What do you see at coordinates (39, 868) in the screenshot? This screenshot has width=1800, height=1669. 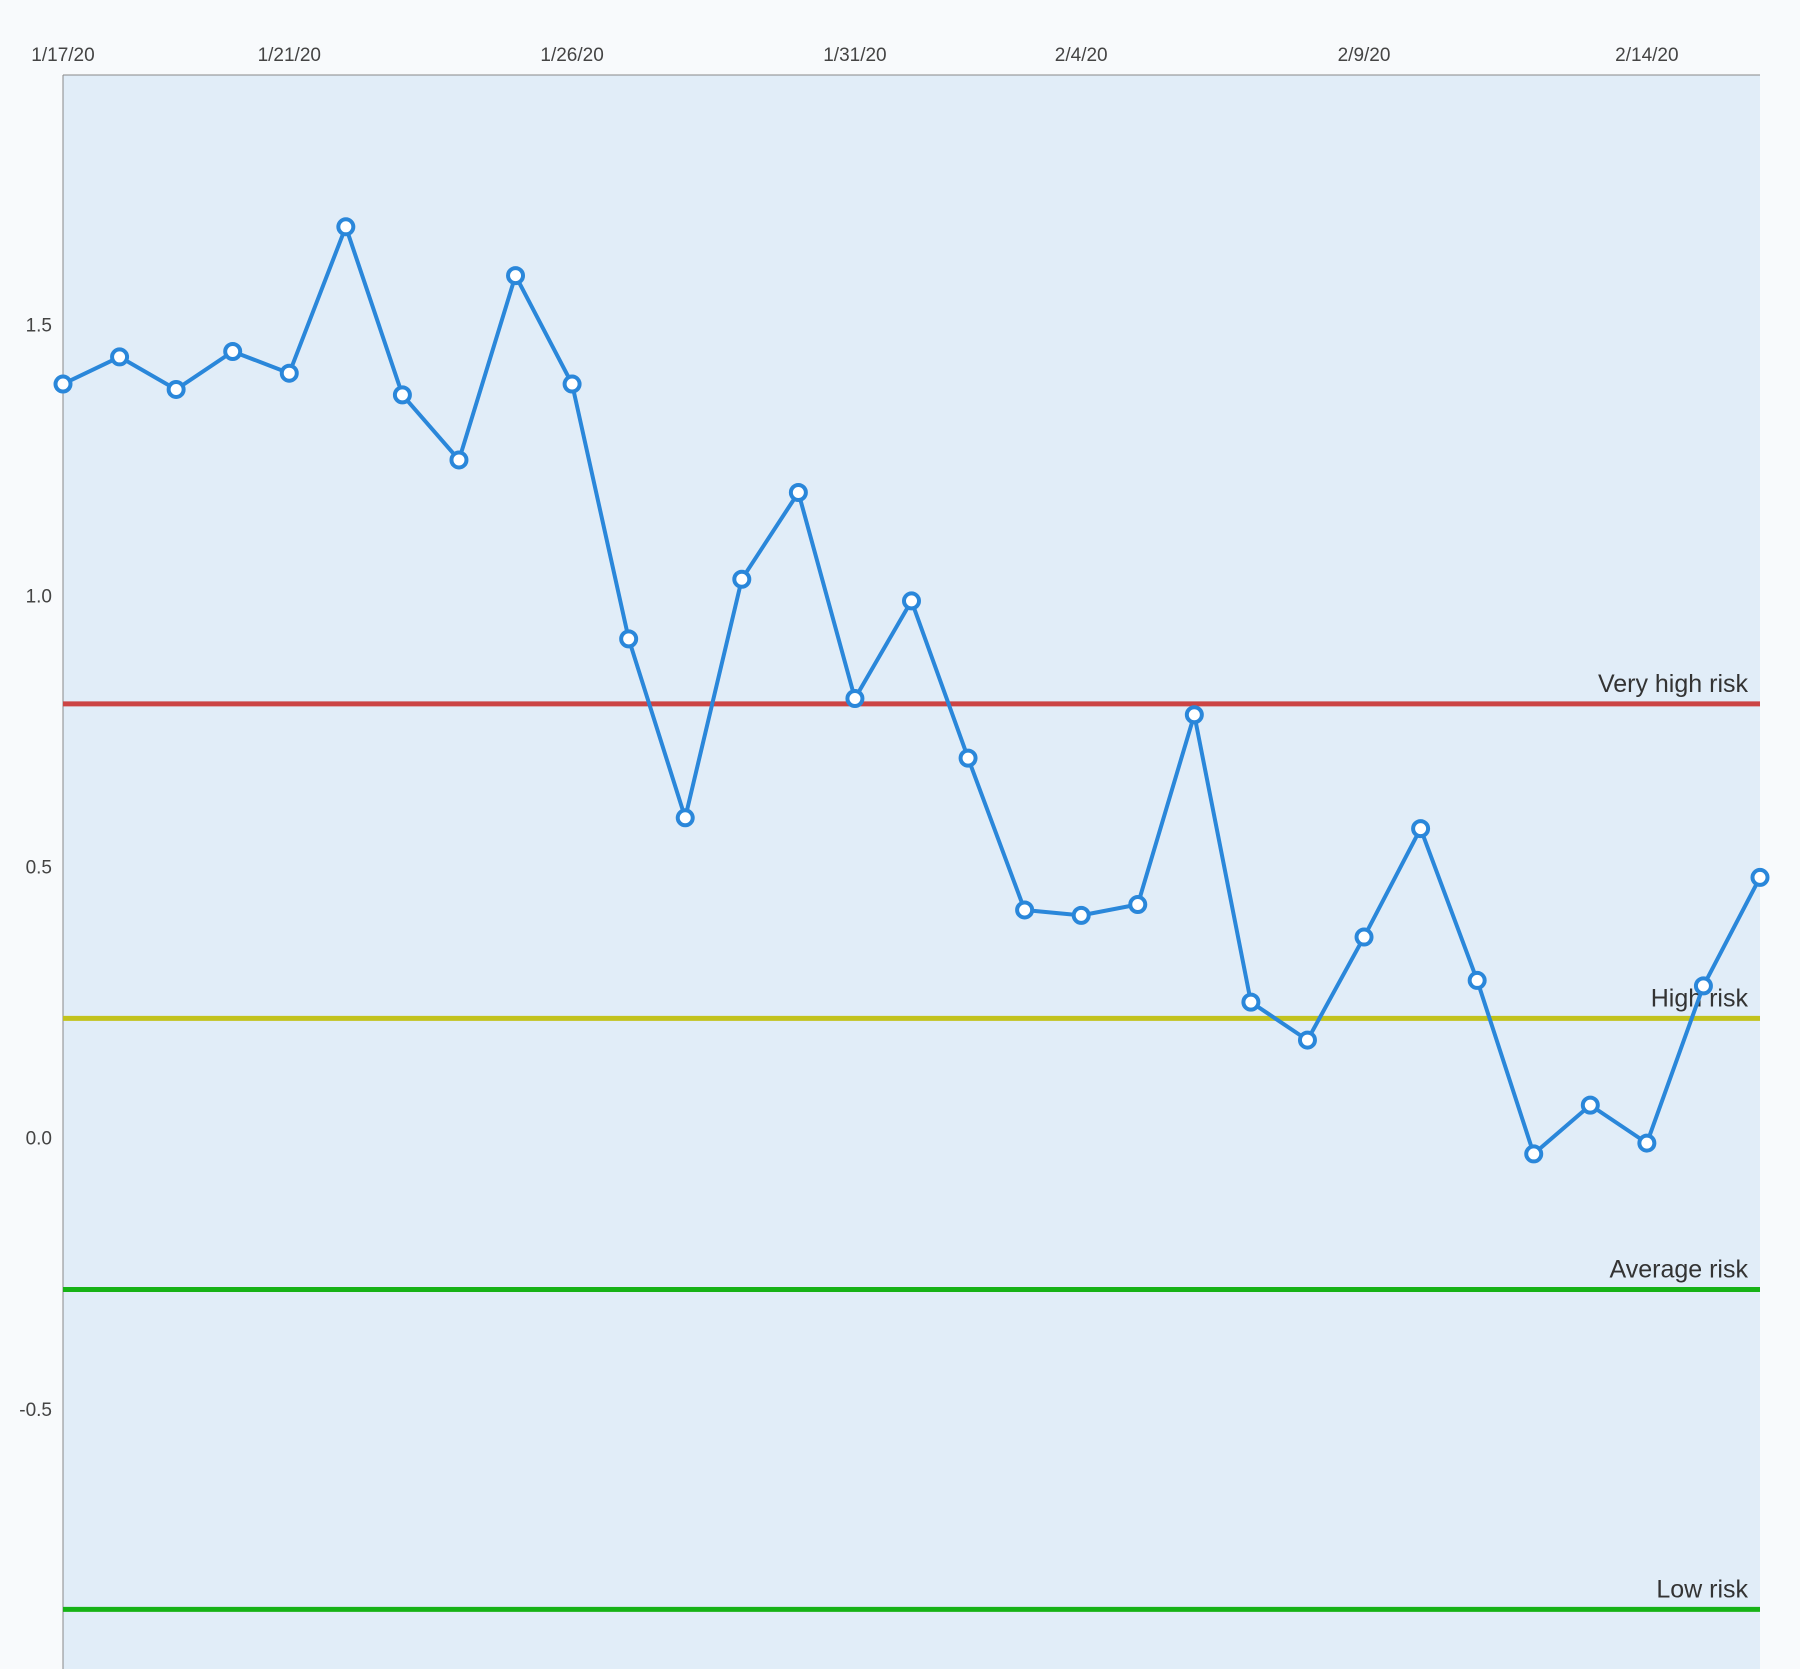 I see `y-tick-label: 0.5` at bounding box center [39, 868].